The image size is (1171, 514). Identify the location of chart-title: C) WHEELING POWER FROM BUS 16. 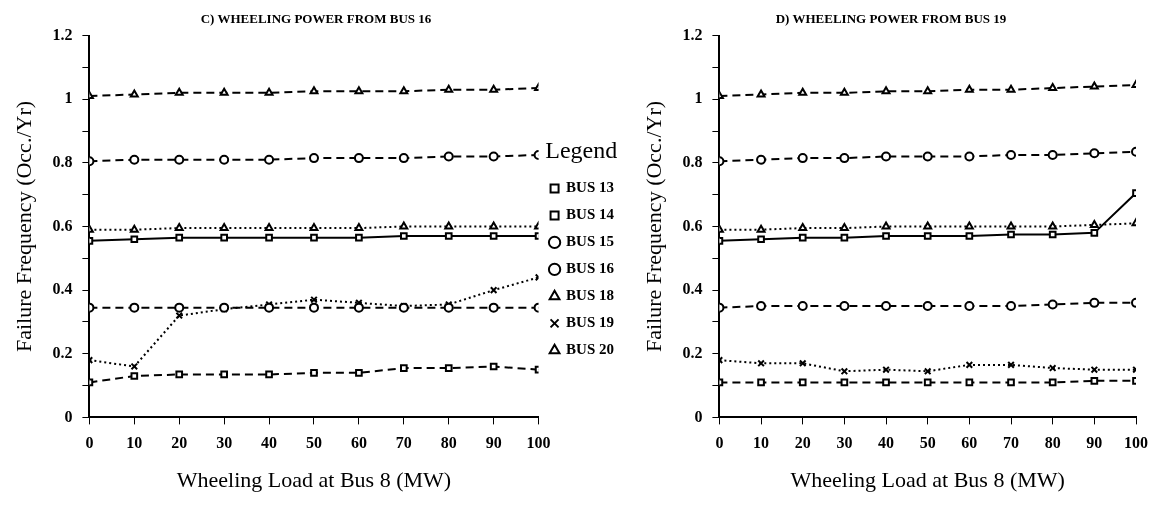
(316, 19).